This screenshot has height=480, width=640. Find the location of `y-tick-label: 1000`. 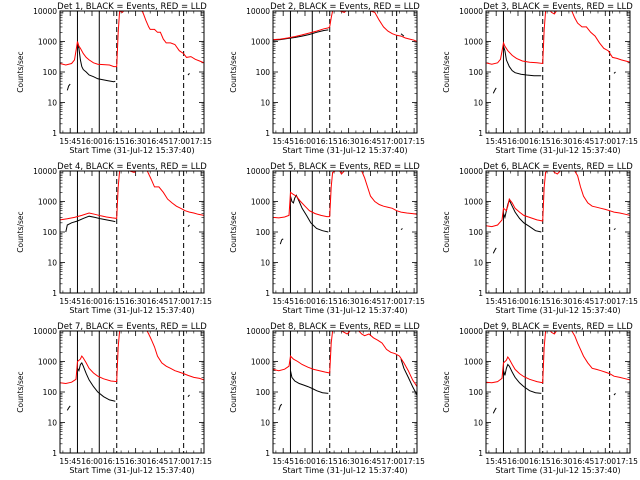

y-tick-label: 1000 is located at coordinates (473, 202).